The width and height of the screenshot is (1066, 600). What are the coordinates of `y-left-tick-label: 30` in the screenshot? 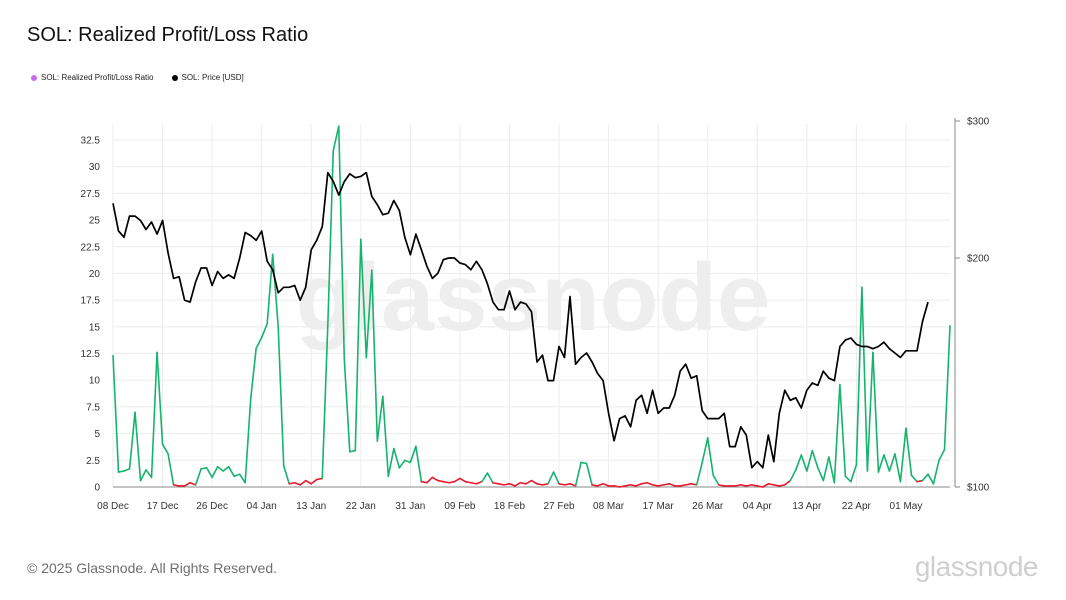 It's located at (95, 167).